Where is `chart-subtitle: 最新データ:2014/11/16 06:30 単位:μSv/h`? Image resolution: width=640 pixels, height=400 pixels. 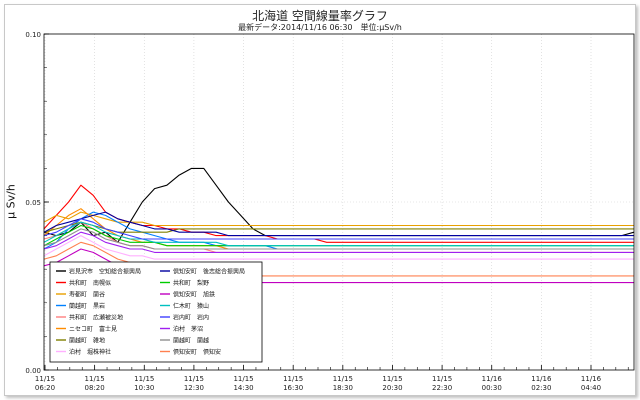
chart-subtitle: 最新データ:2014/11/16 06:30 単位:μSv/h is located at coordinates (320, 27).